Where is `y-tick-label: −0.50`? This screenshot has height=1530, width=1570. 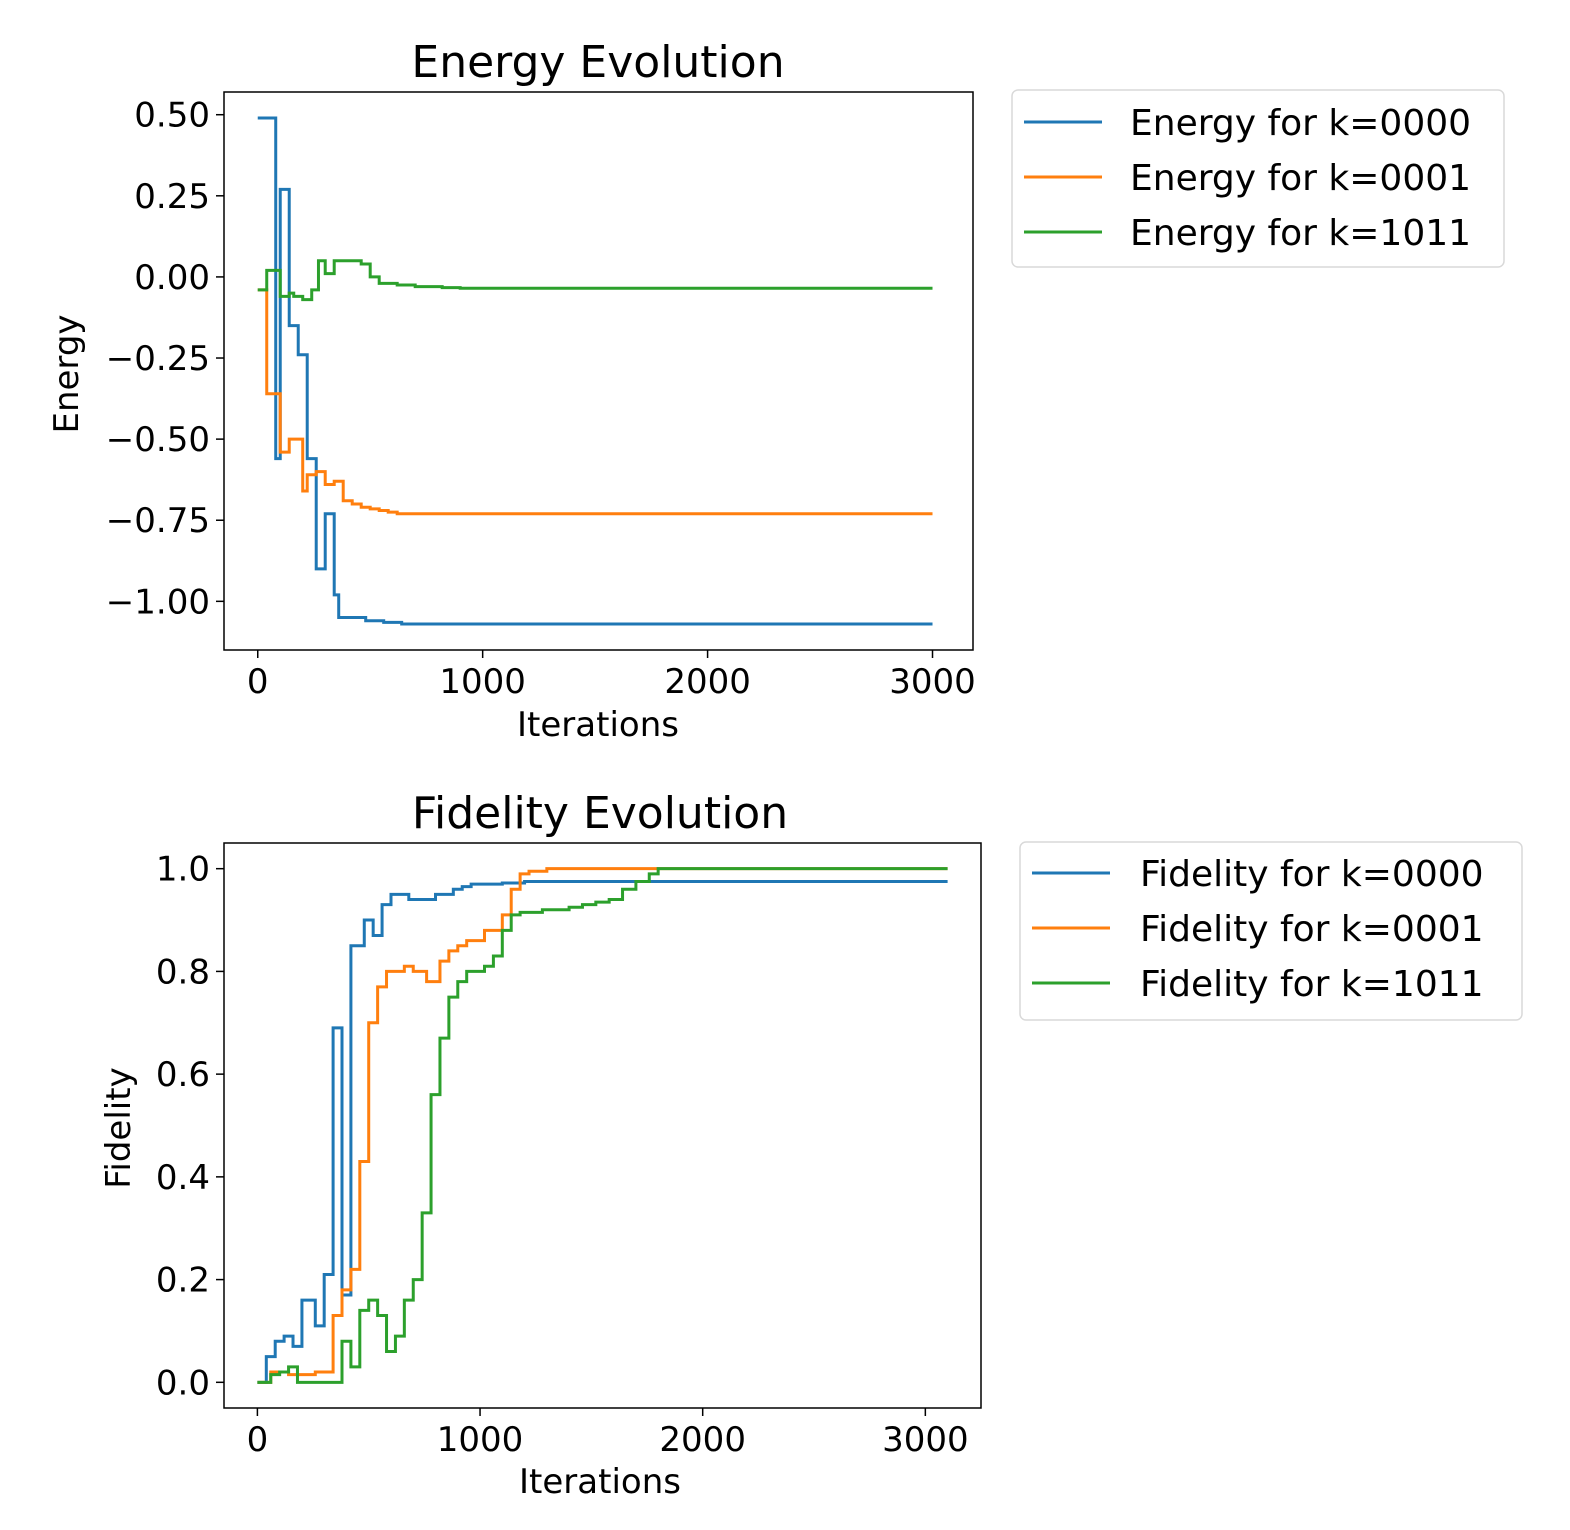 y-tick-label: −0.50 is located at coordinates (158, 440).